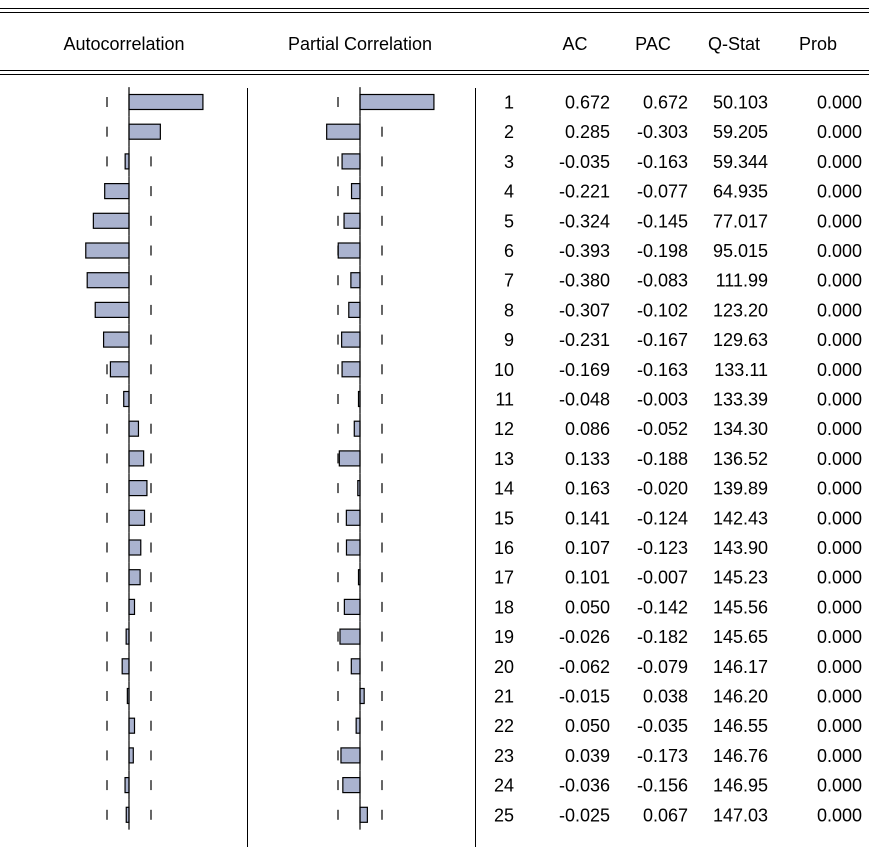 This screenshot has height=849, width=869. What do you see at coordinates (584, 815) in the screenshot?
I see `ac-value-cell: -0.025` at bounding box center [584, 815].